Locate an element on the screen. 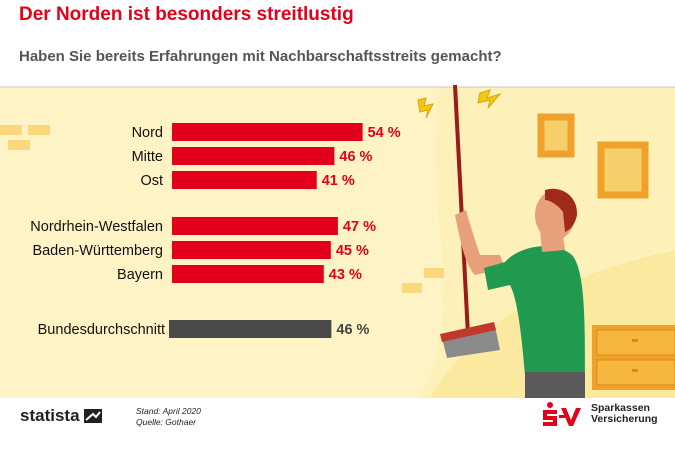 The width and height of the screenshot is (675, 450). category-label-baden-wuerttemberg: Baden-Württemberg is located at coordinates (97, 251).